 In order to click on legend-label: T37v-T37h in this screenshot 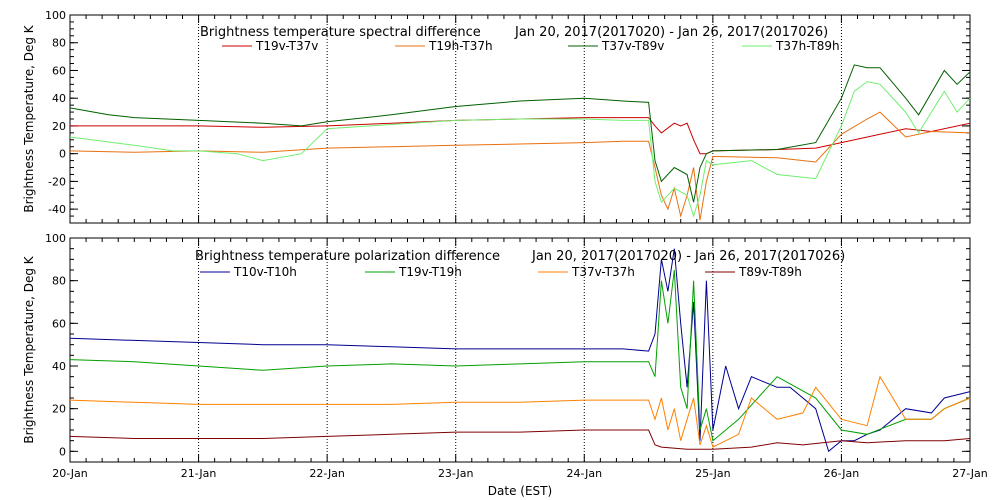, I will do `click(603, 272)`.